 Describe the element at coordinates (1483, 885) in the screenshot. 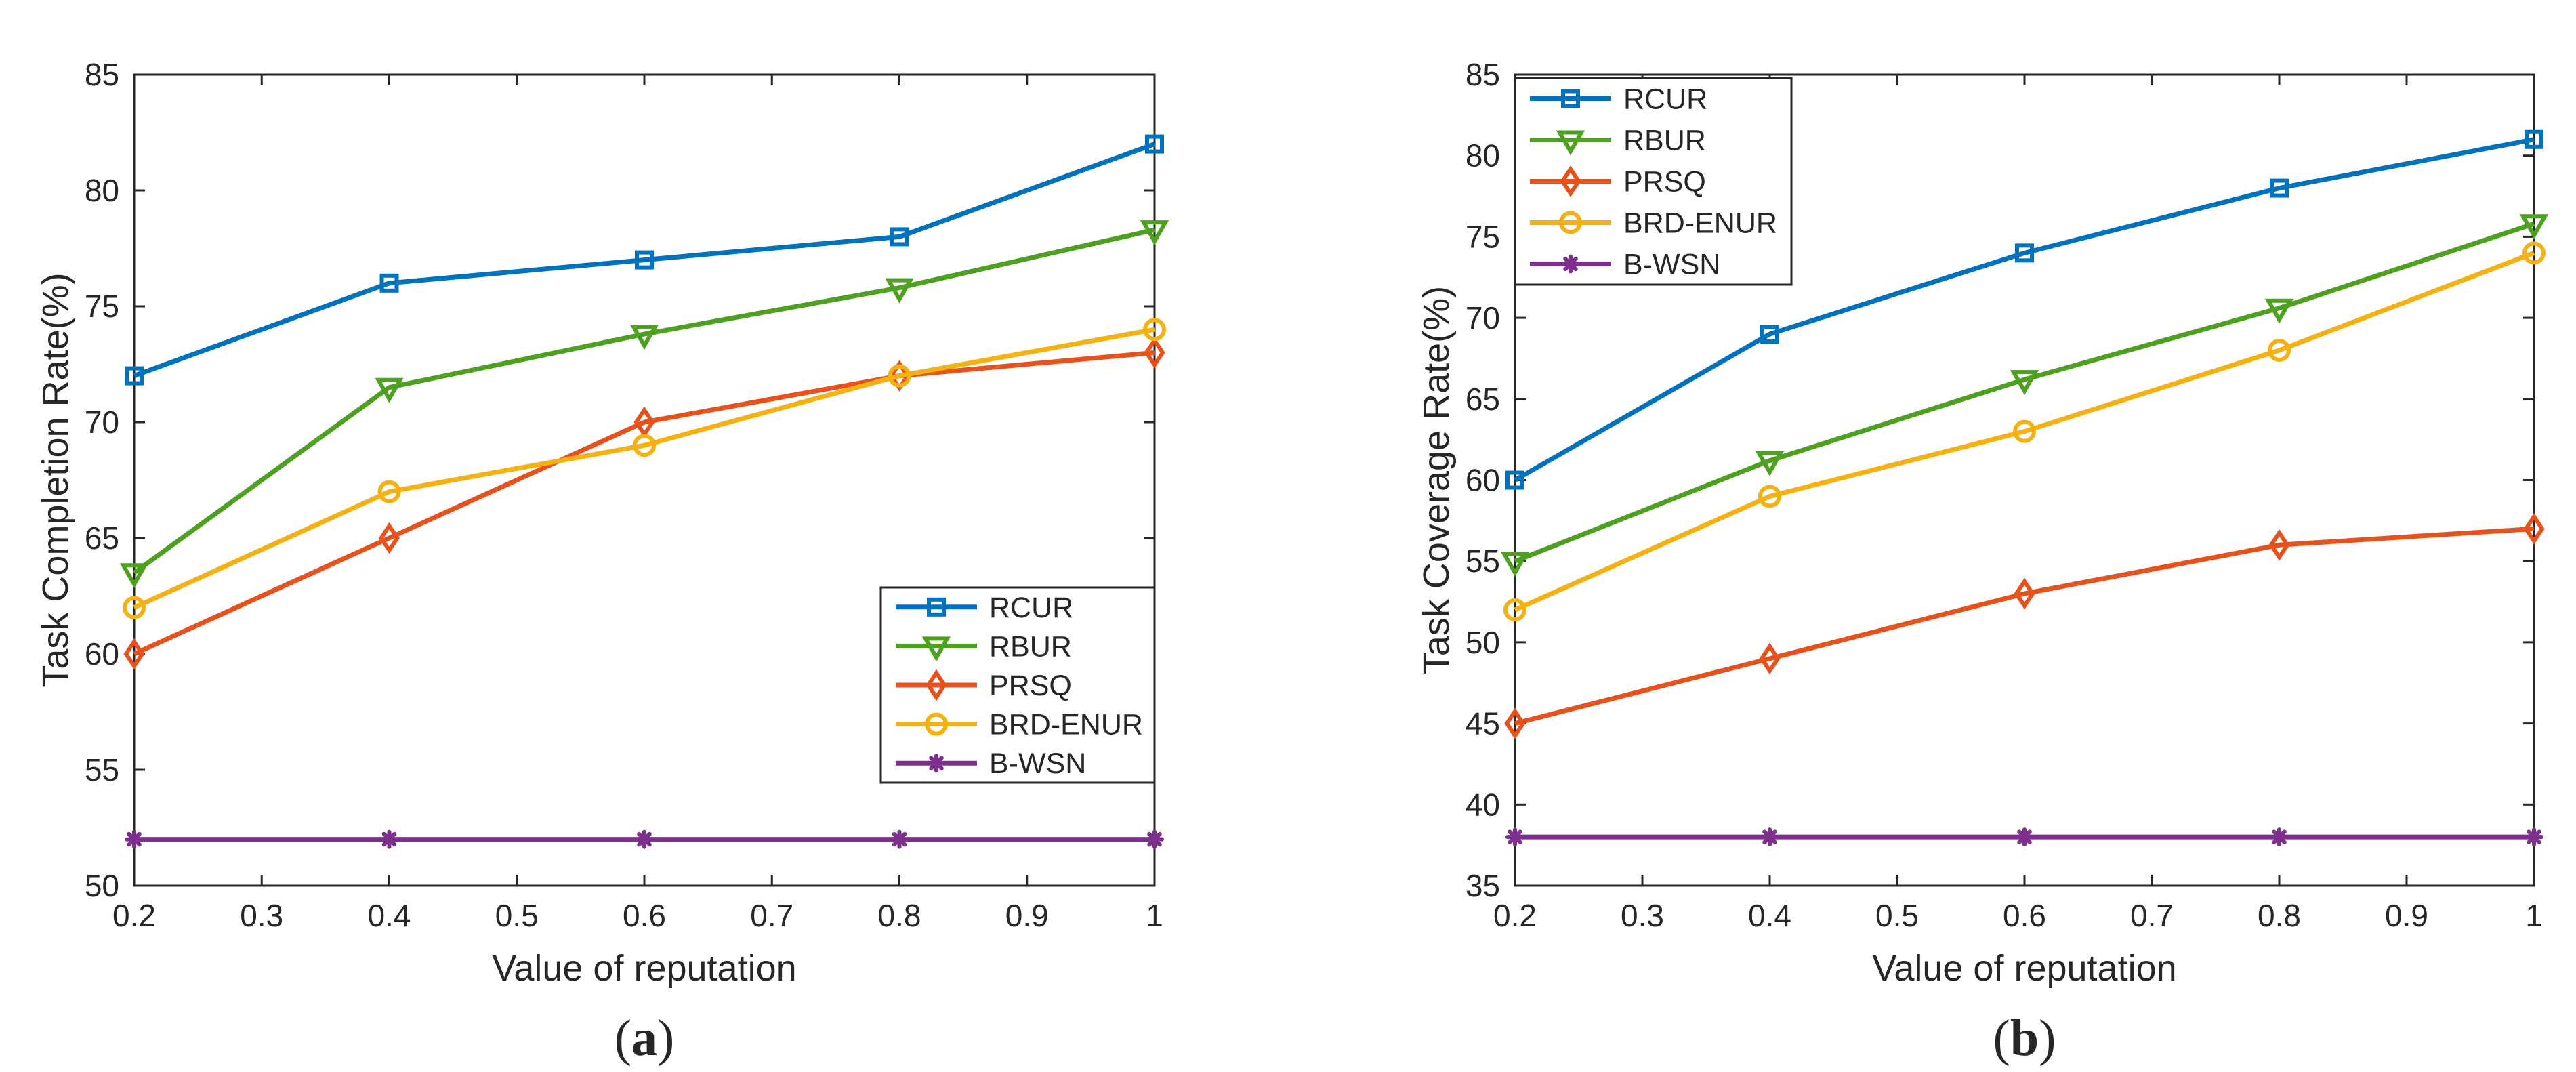

I see `y-tick-label: 35` at that location.